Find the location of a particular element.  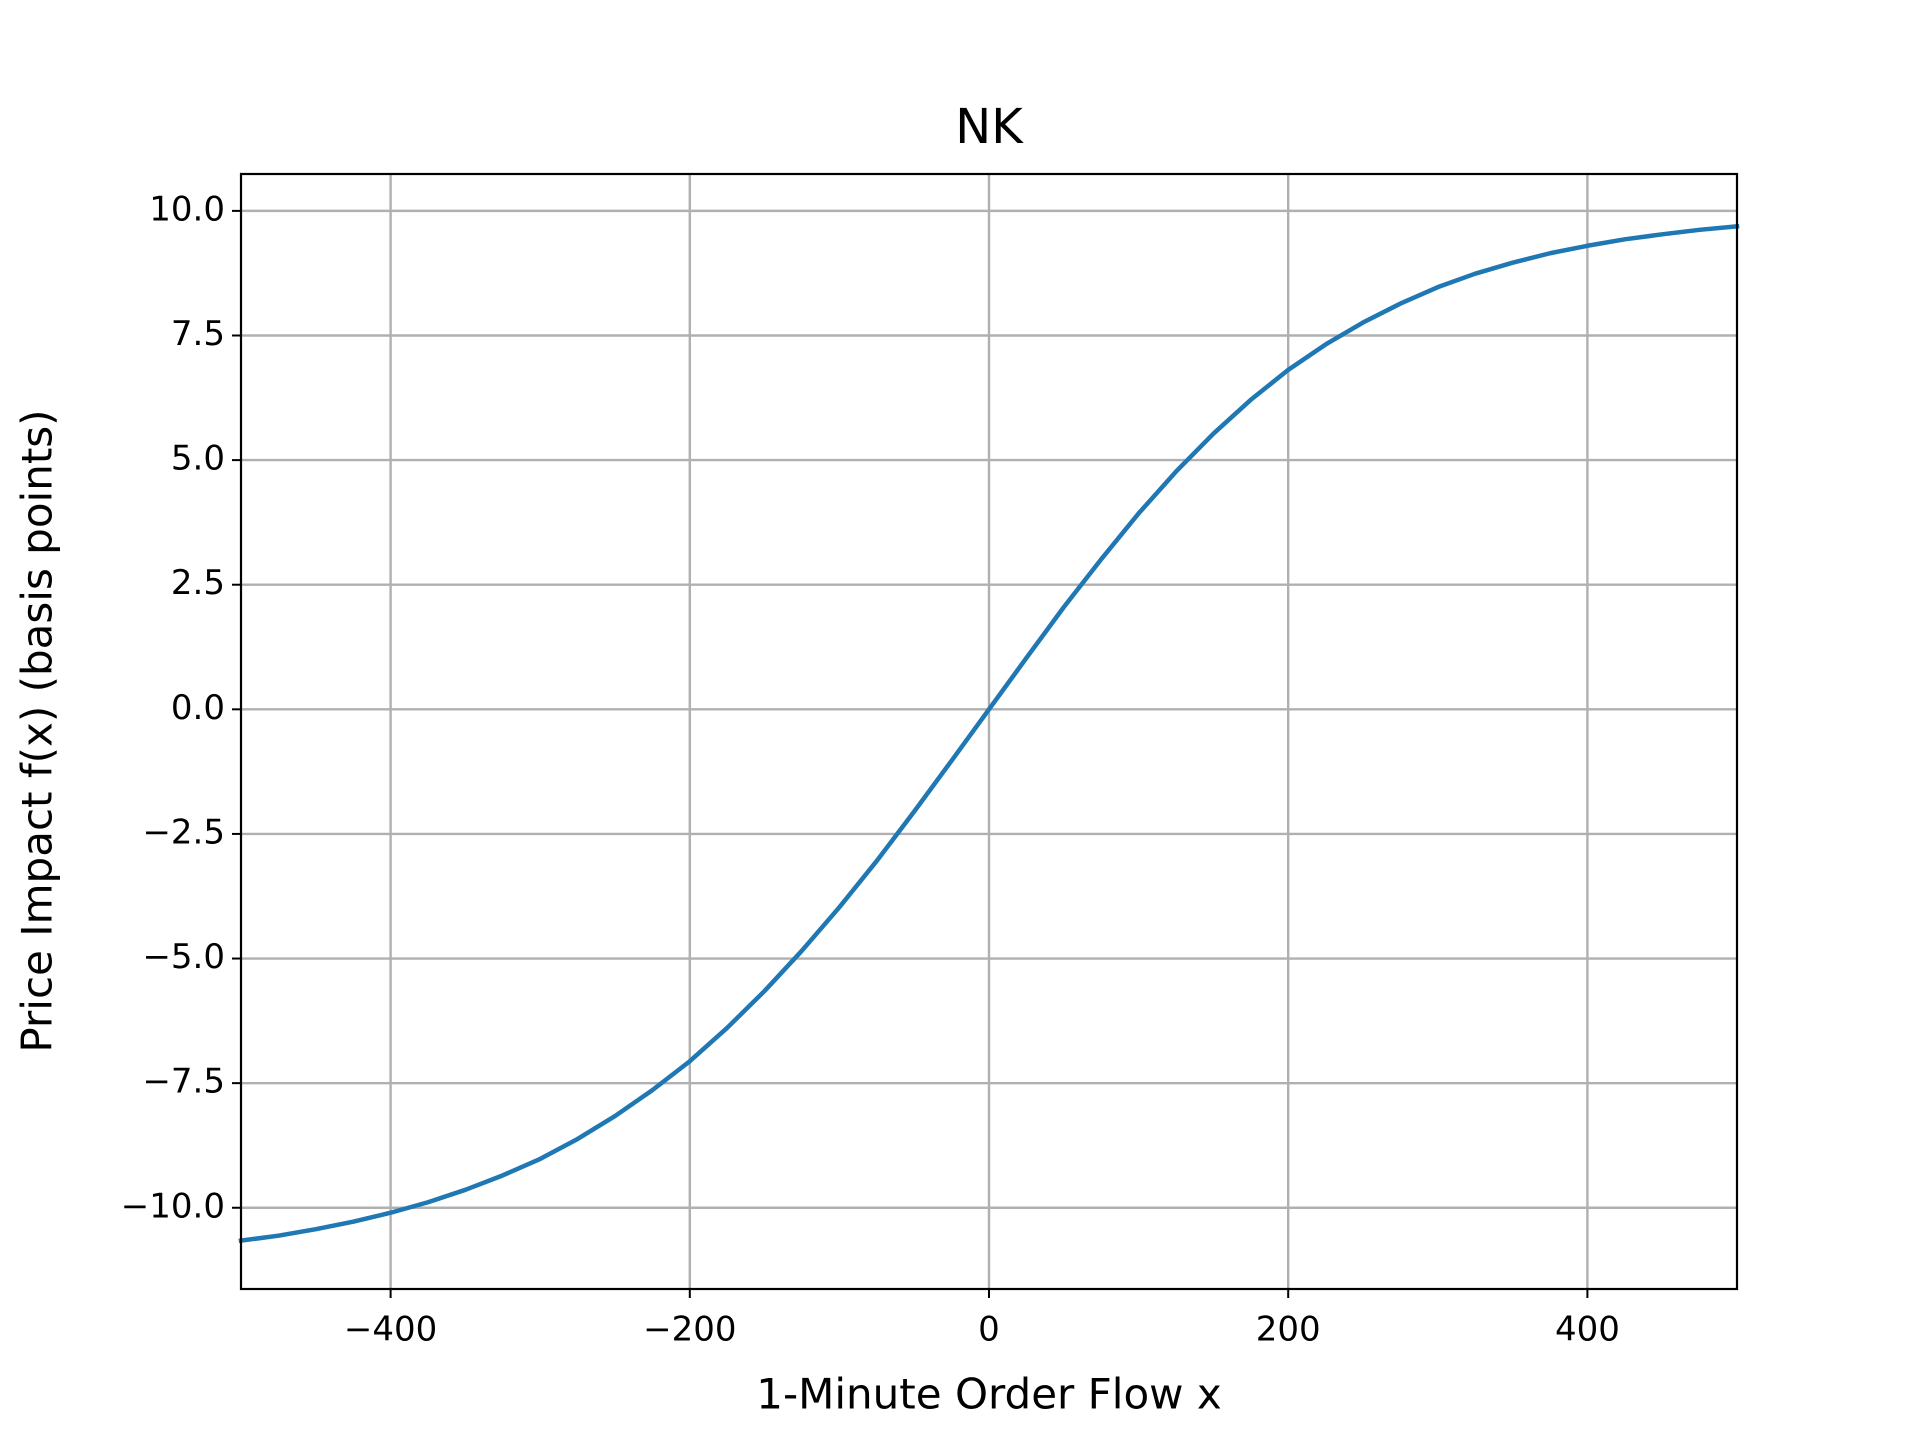

x-tick-label: 200 is located at coordinates (1288, 1330).